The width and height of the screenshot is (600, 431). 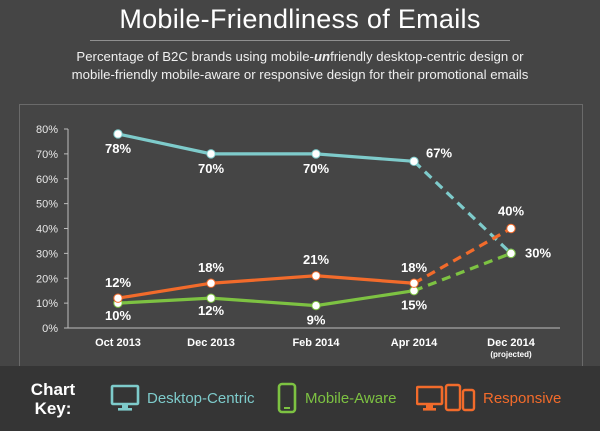 I want to click on y-tick-label: 70%, so click(x=47, y=155).